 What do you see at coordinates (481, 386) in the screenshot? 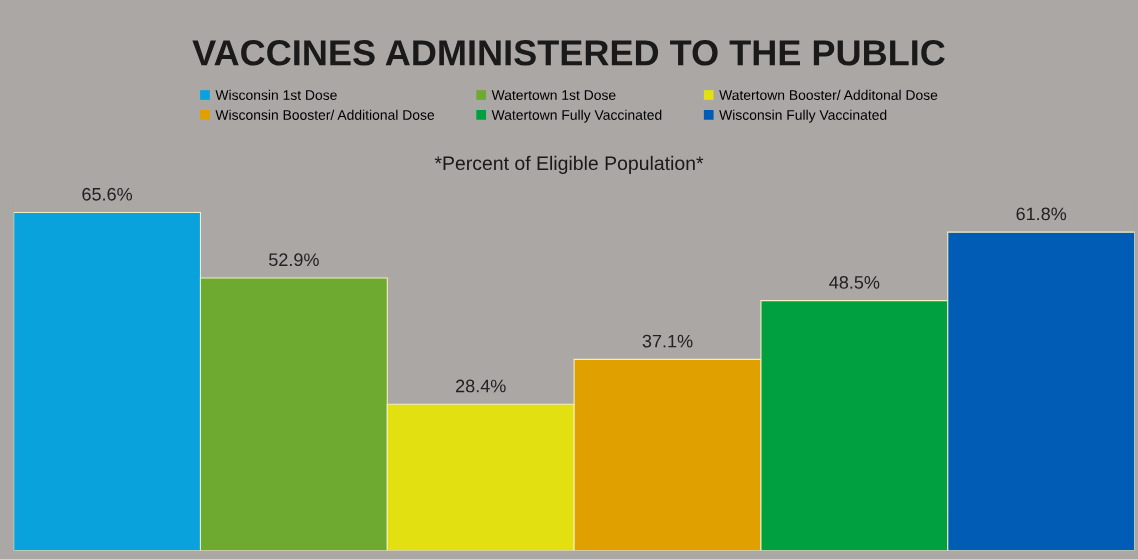
I see `data-label: 28.4%` at bounding box center [481, 386].